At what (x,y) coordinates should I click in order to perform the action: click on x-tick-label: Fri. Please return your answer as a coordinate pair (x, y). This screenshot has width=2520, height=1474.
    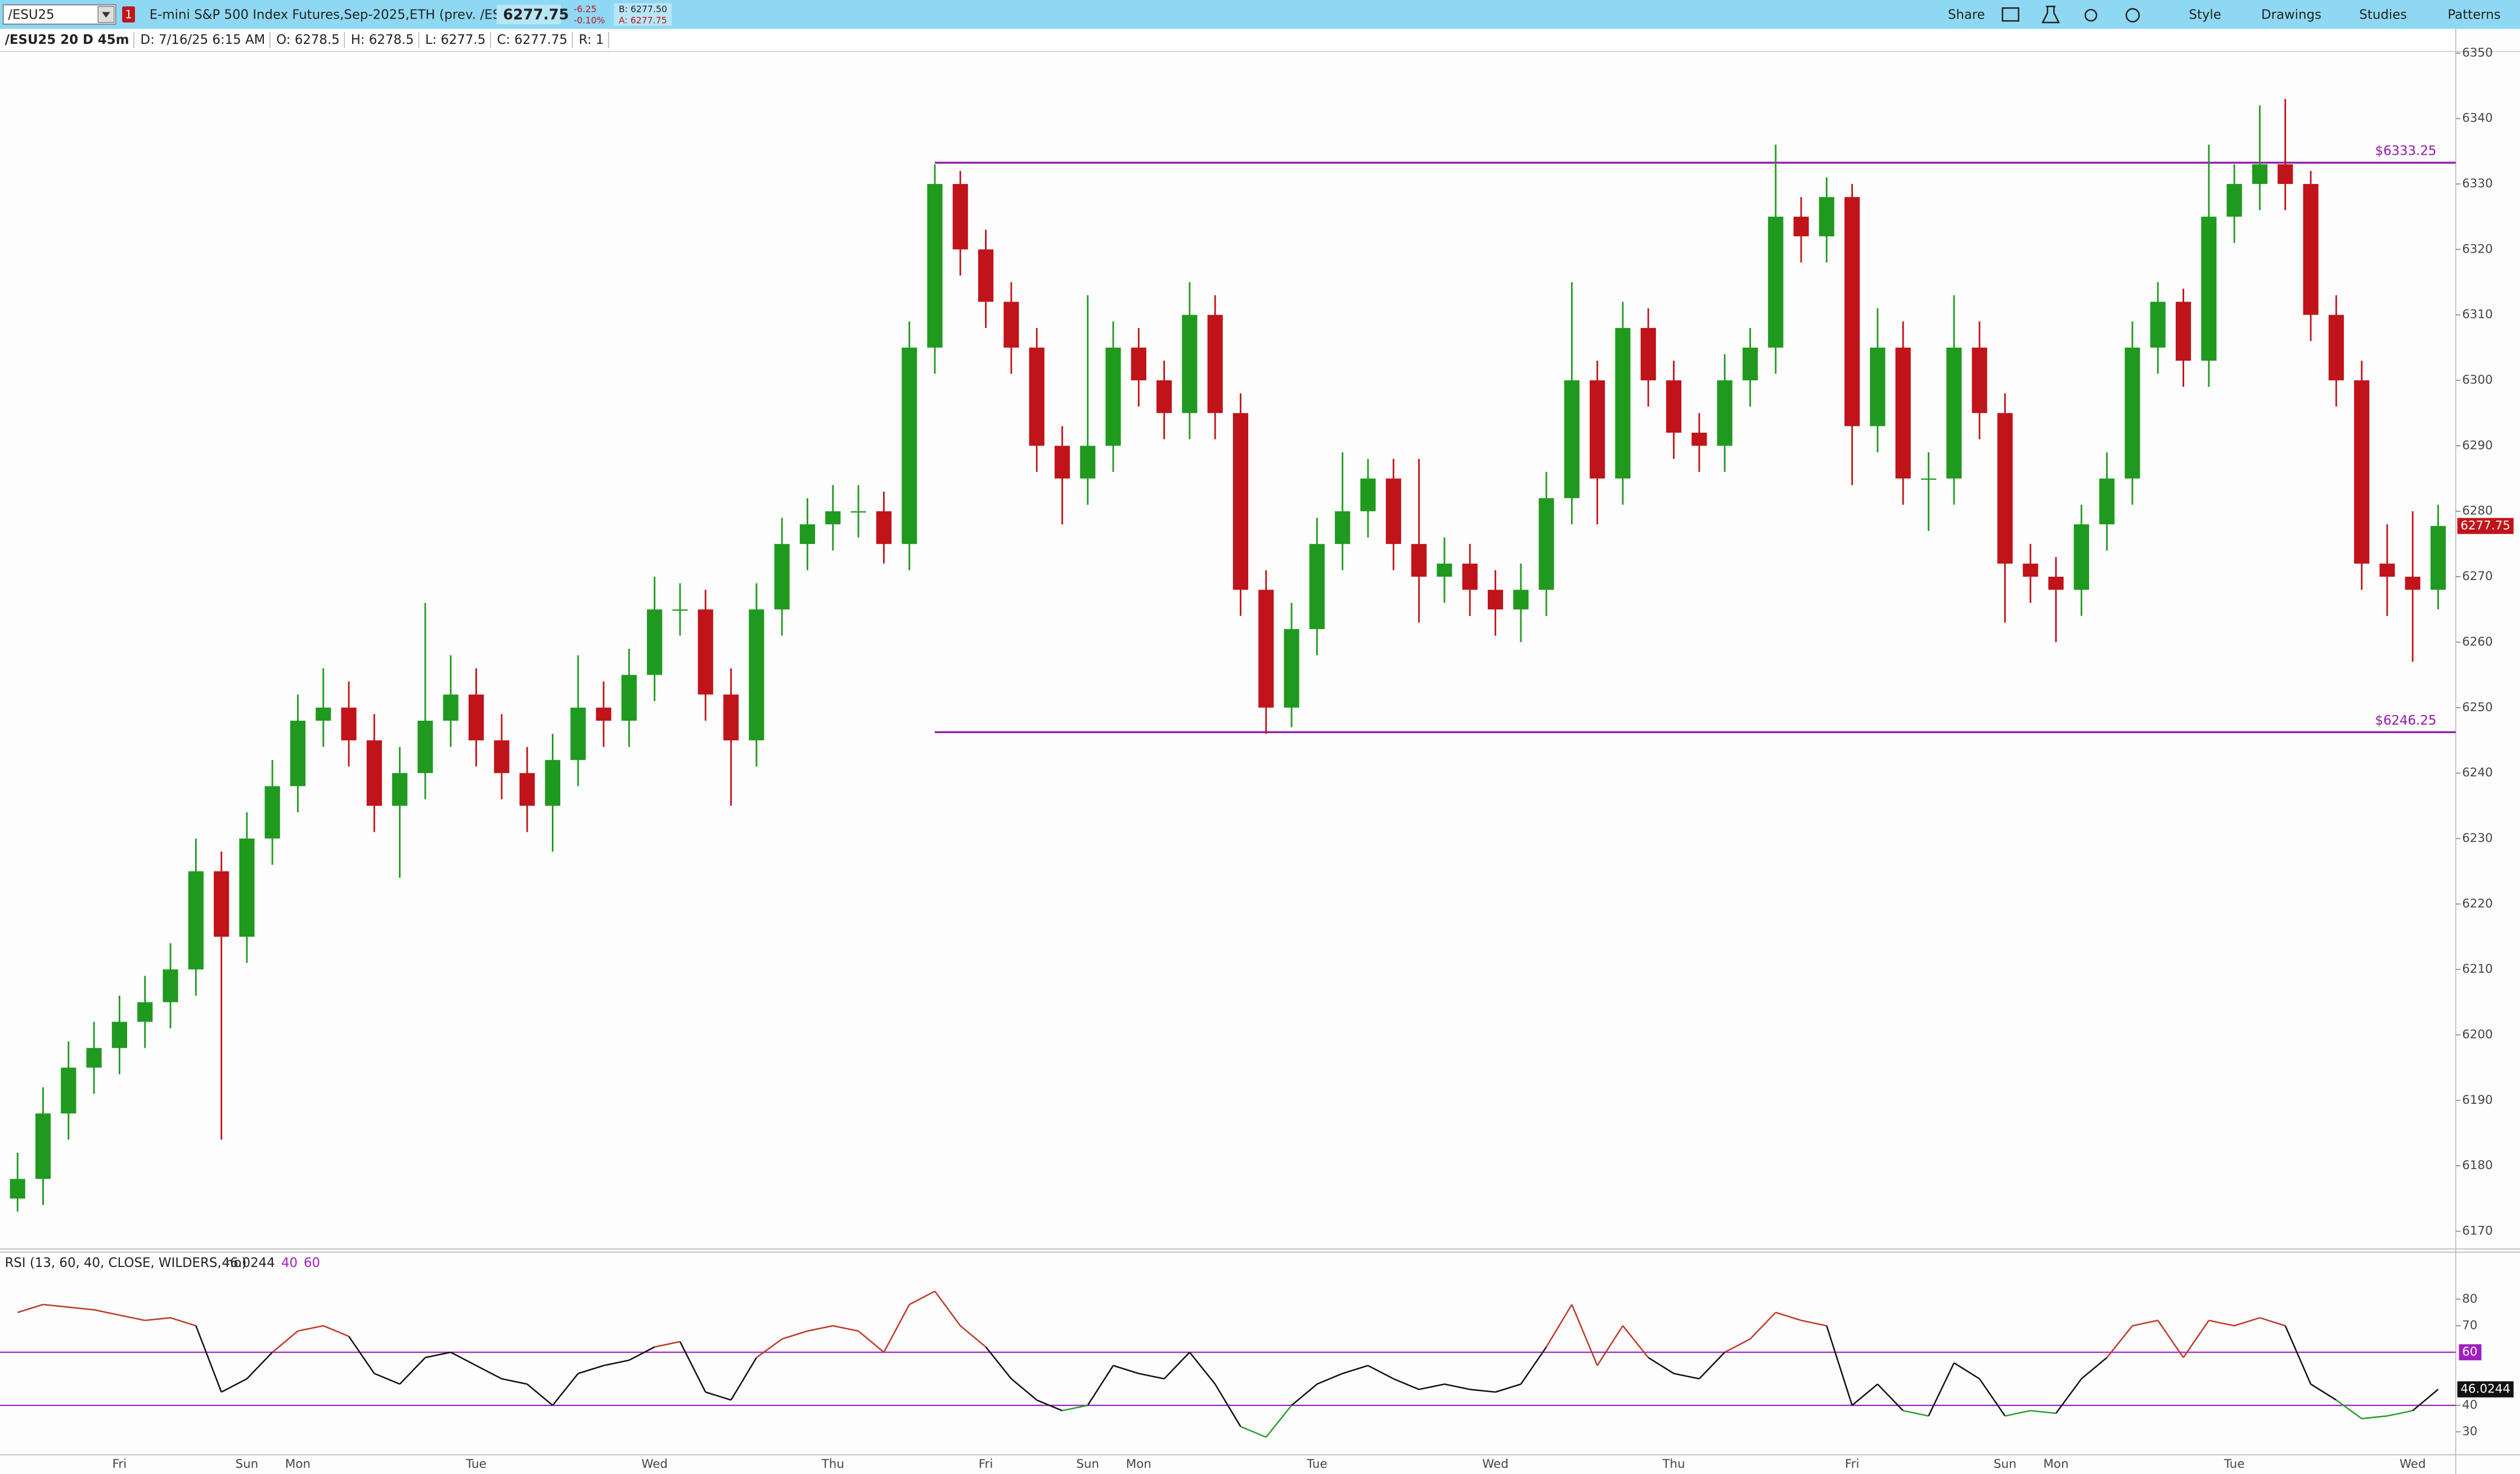
    Looking at the image, I should click on (119, 1464).